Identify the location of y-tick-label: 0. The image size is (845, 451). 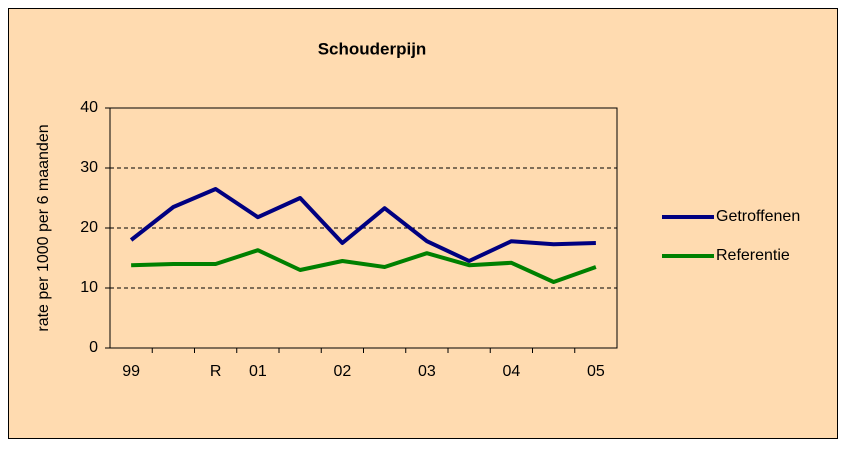
(93, 347).